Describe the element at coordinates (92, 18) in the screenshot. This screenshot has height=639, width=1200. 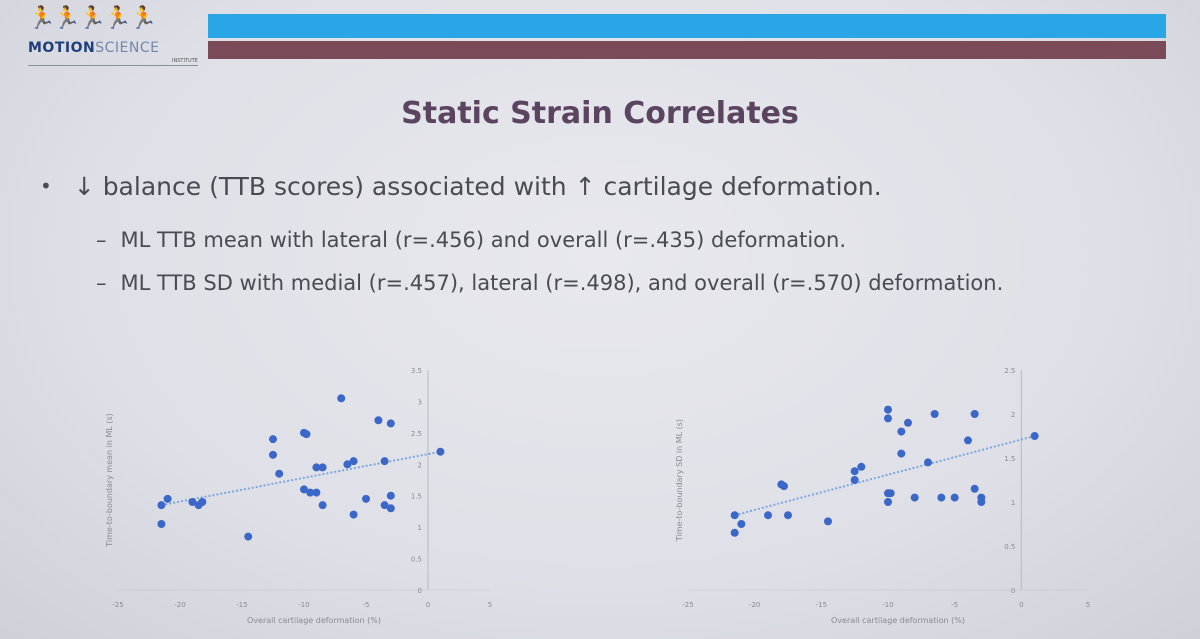
I see `runners-icon: 🏃🏃🏃🏃🏃` at that location.